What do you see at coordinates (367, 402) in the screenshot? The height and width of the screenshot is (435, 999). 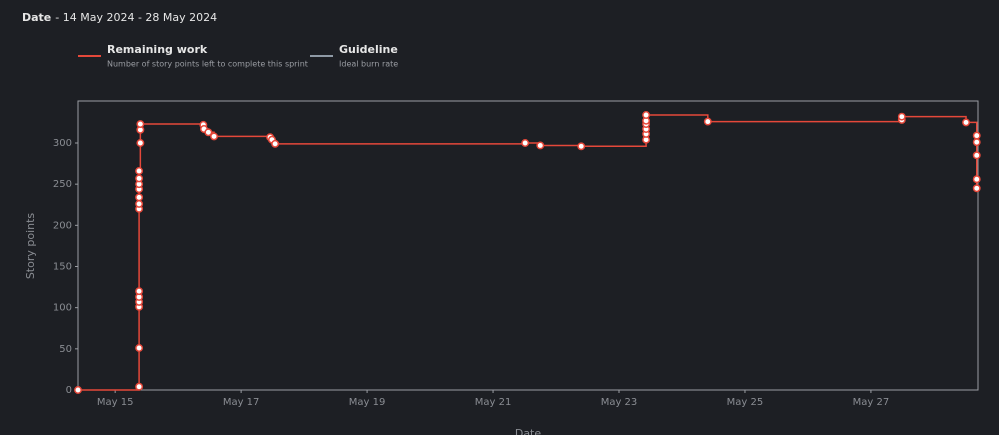 I see `x-tick-label: May 19` at bounding box center [367, 402].